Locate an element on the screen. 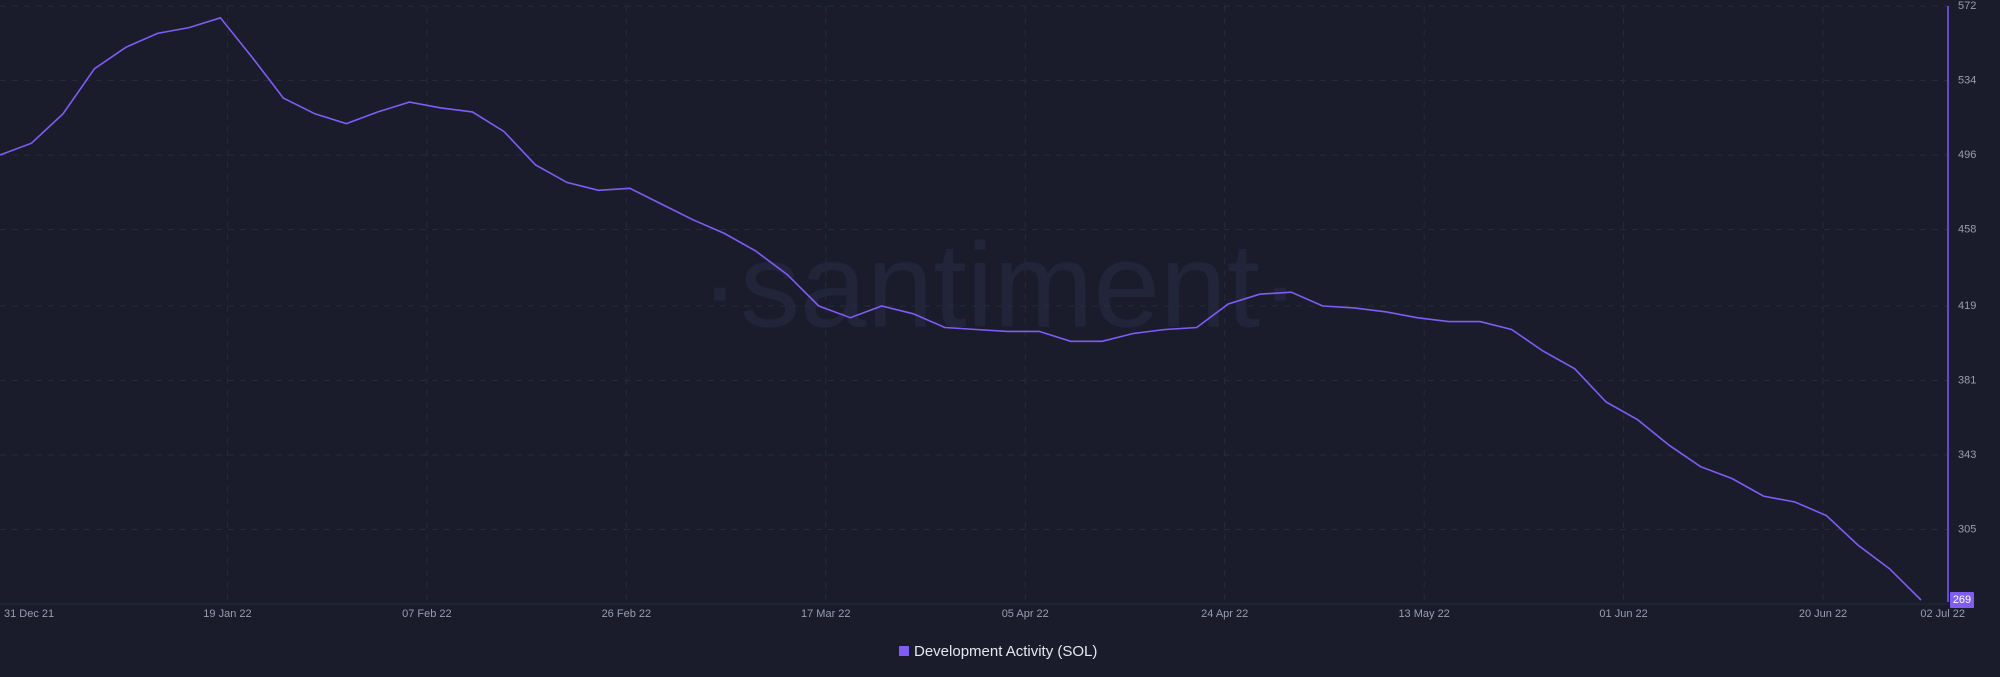  y-tick-label: 572 is located at coordinates (1967, 6).